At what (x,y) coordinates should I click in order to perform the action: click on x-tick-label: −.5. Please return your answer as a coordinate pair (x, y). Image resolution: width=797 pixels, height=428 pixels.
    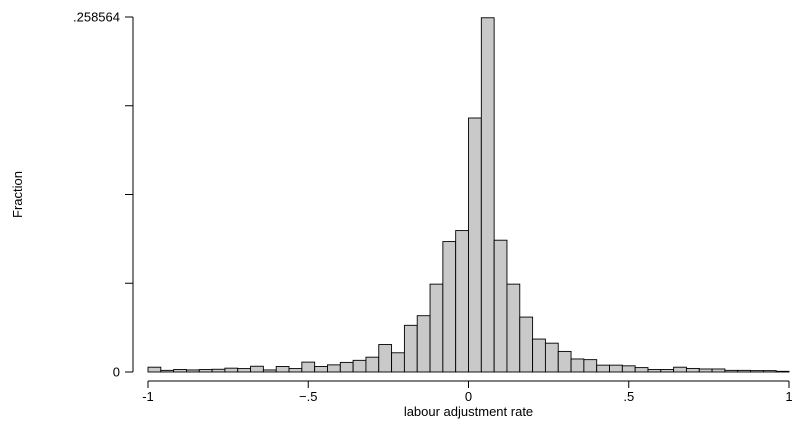
    Looking at the image, I should click on (308, 396).